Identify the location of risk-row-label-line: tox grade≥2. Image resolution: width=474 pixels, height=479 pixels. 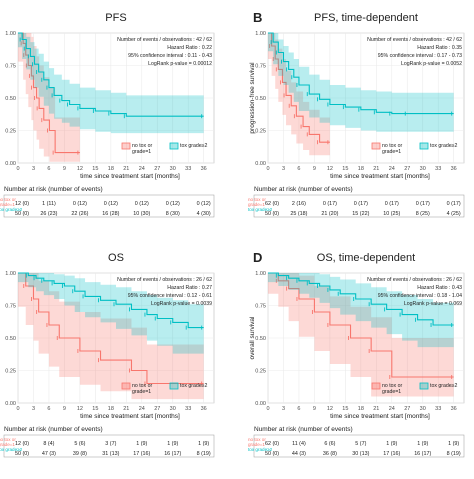
(11, 449).